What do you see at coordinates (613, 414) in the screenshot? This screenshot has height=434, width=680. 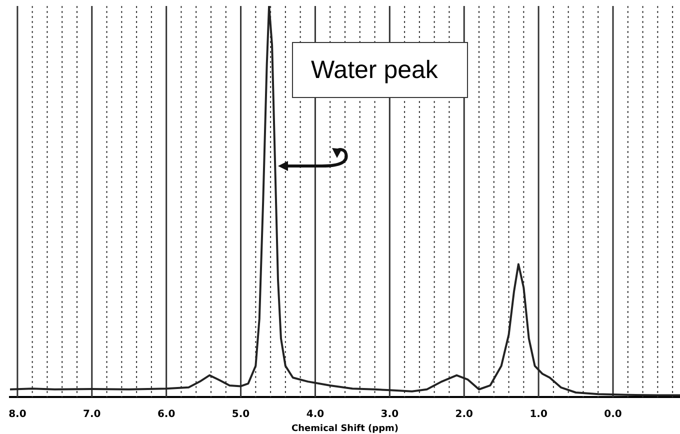 I see `x-tick-label: 0.0` at bounding box center [613, 414].